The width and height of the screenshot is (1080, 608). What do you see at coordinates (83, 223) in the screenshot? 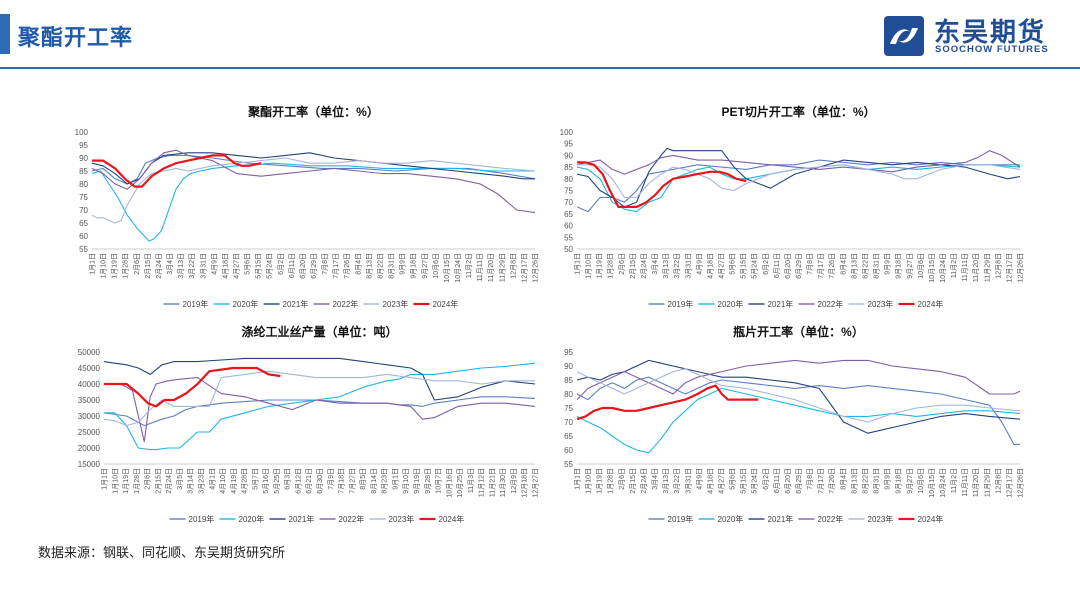
I see `y-tick-label: 65` at bounding box center [83, 223].